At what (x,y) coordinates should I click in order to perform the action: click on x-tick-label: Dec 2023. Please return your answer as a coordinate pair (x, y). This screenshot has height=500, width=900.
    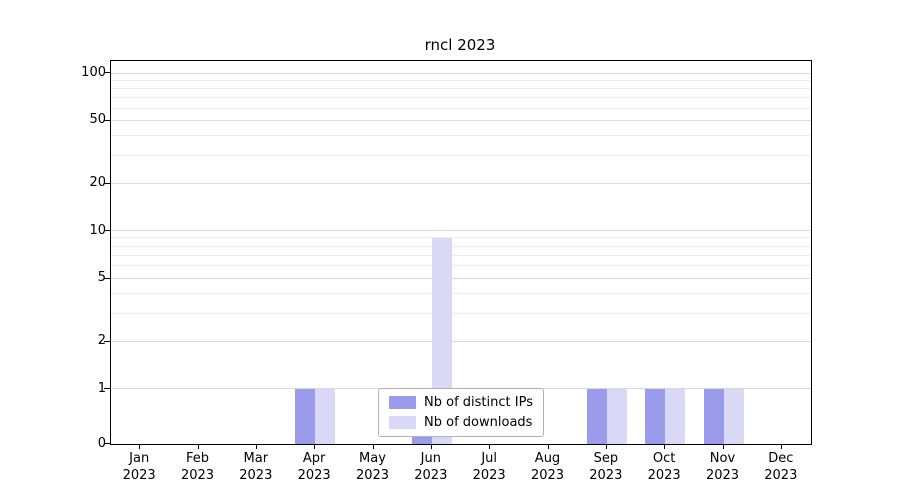
    Looking at the image, I should click on (781, 467).